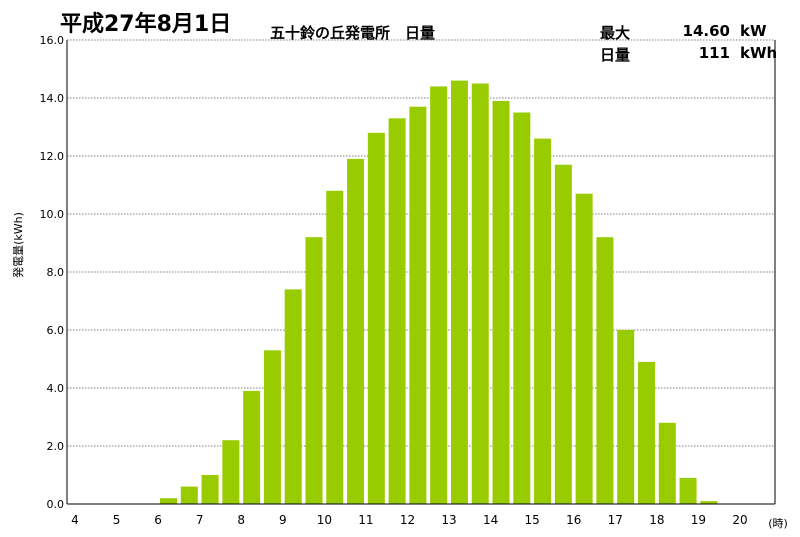 The width and height of the screenshot is (800, 537). What do you see at coordinates (52, 98) in the screenshot?
I see `y-tick-label: 14.0` at bounding box center [52, 98].